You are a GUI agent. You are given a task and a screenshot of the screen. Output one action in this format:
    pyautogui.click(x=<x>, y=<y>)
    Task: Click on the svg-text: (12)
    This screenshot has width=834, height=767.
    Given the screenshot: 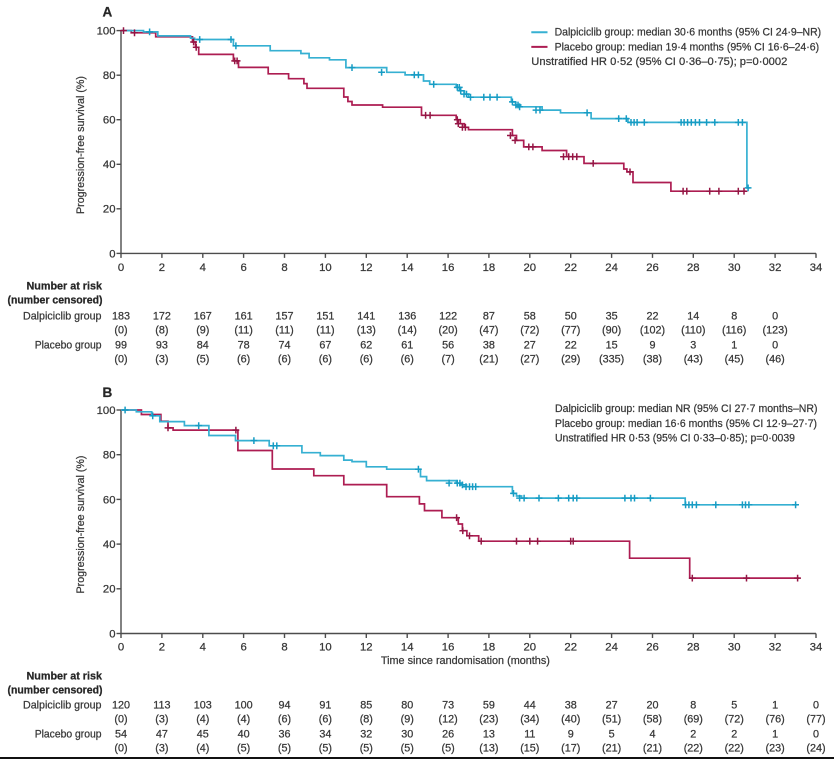 What is the action you would take?
    pyautogui.click(x=447, y=720)
    